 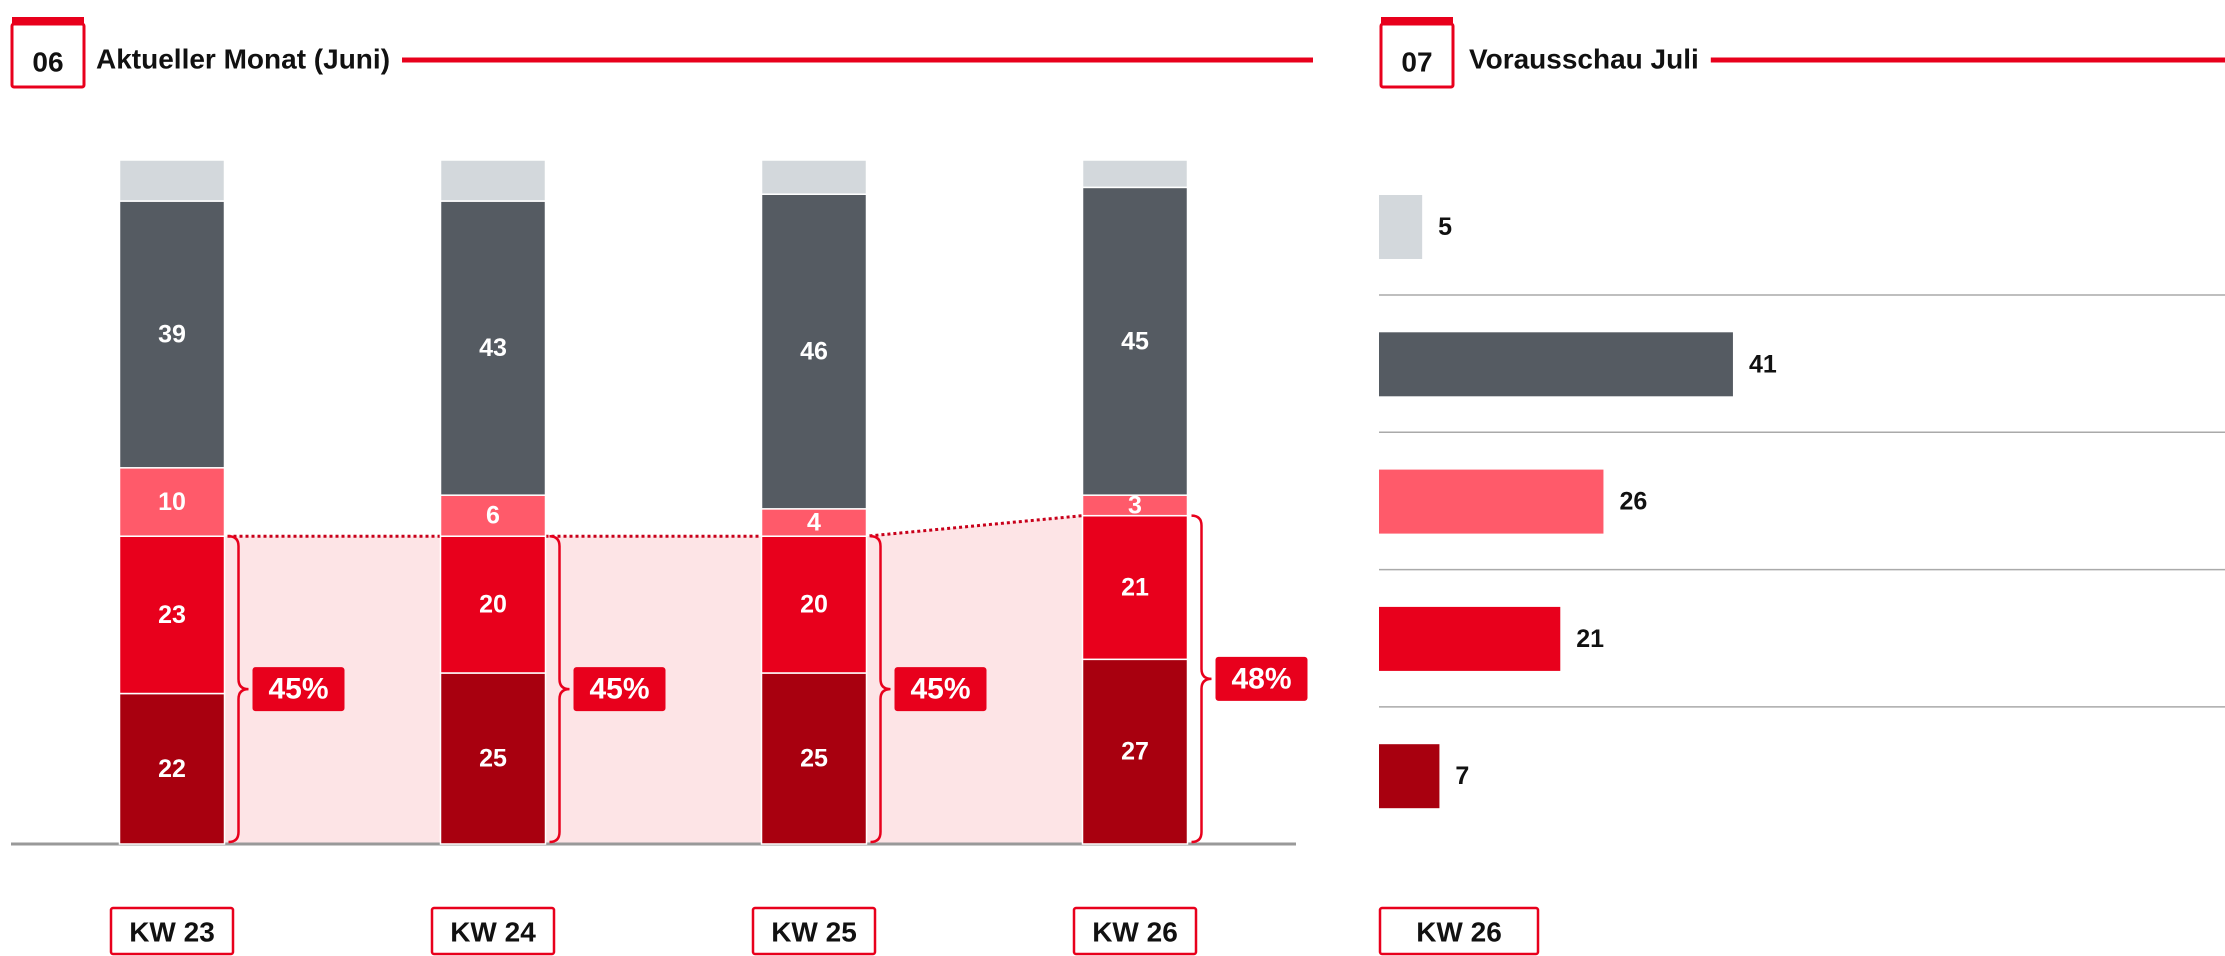 I want to click on x-tick-label: KW 26, so click(x=1135, y=932).